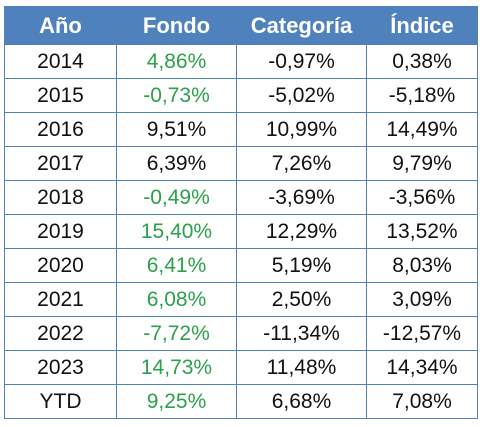 This screenshot has height=427, width=484. What do you see at coordinates (422, 401) in the screenshot?
I see `cell-indice: 7,08%` at bounding box center [422, 401].